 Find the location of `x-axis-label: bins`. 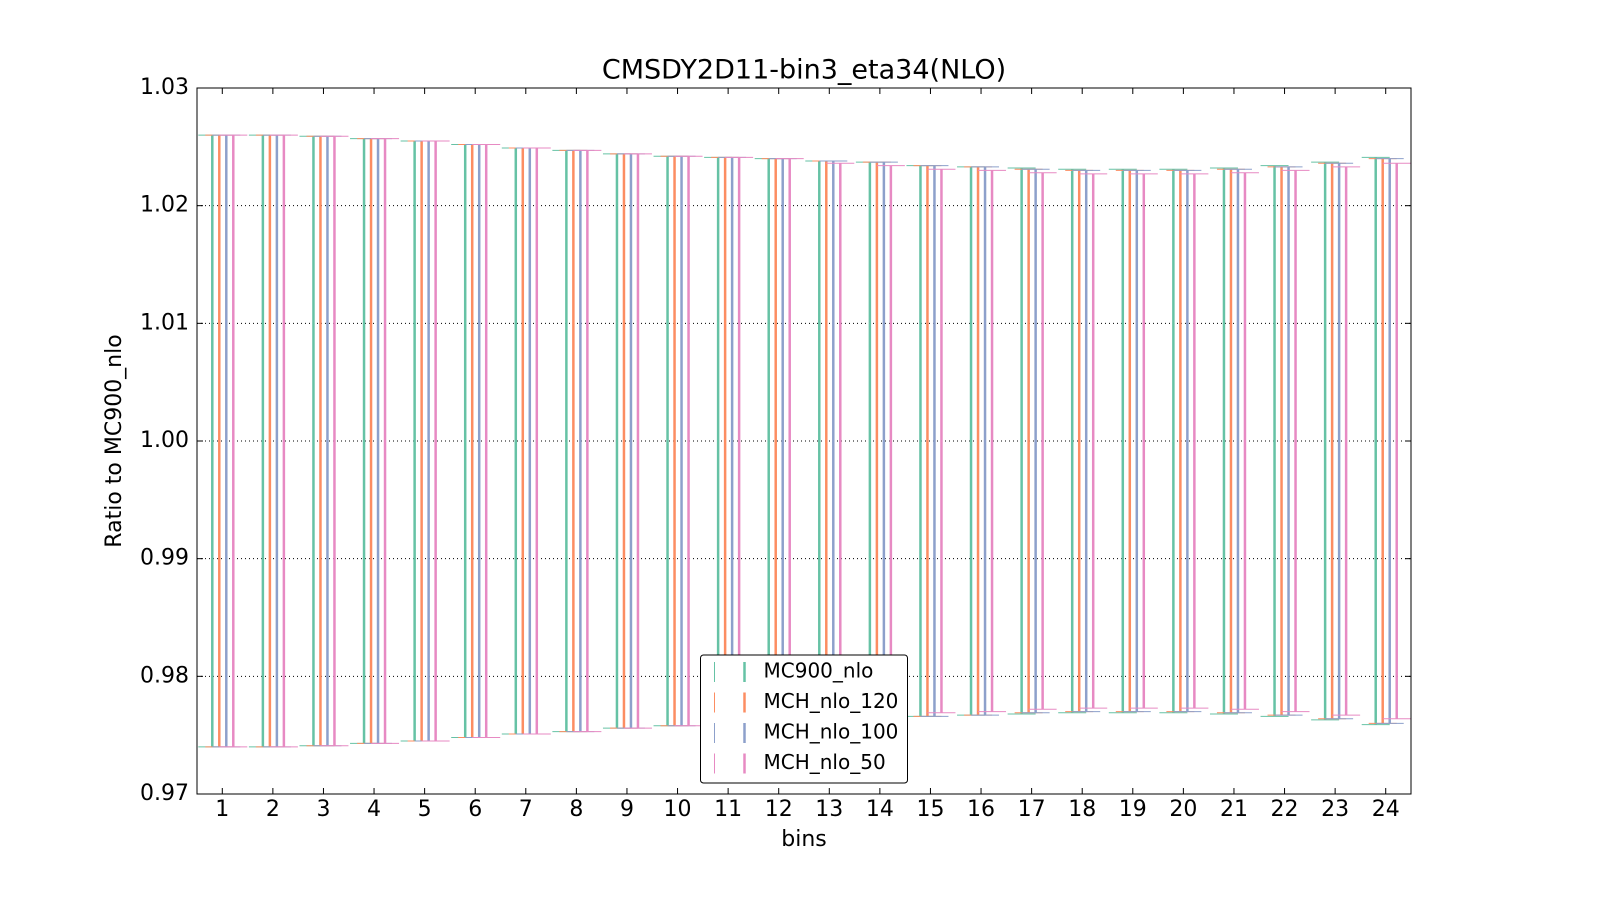

x-axis-label: bins is located at coordinates (803, 839).